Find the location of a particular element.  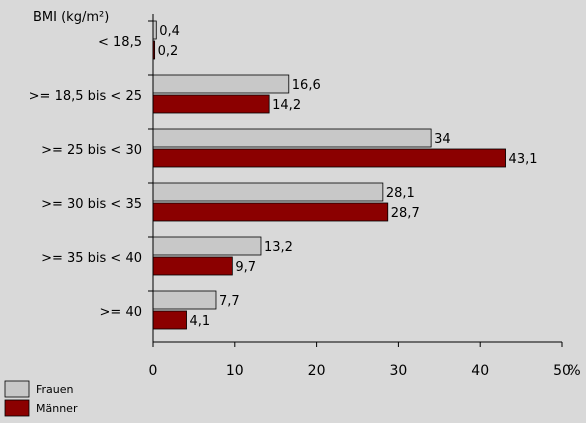

data-label: 0,4 is located at coordinates (169, 31).